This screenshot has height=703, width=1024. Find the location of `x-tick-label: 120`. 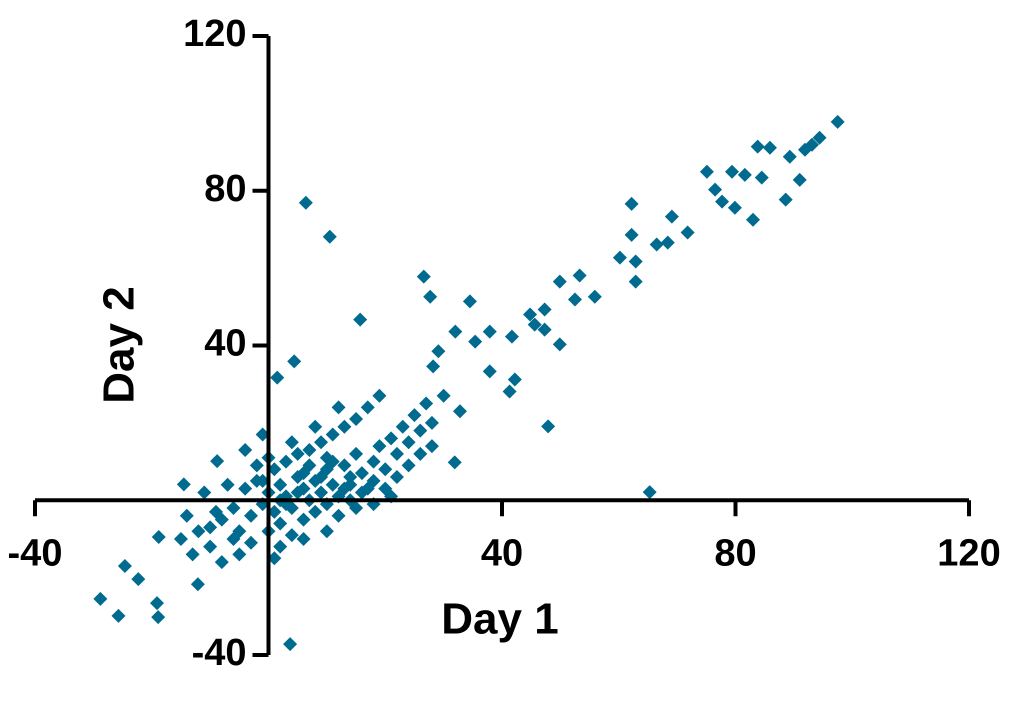

x-tick-label: 120 is located at coordinates (968, 553).